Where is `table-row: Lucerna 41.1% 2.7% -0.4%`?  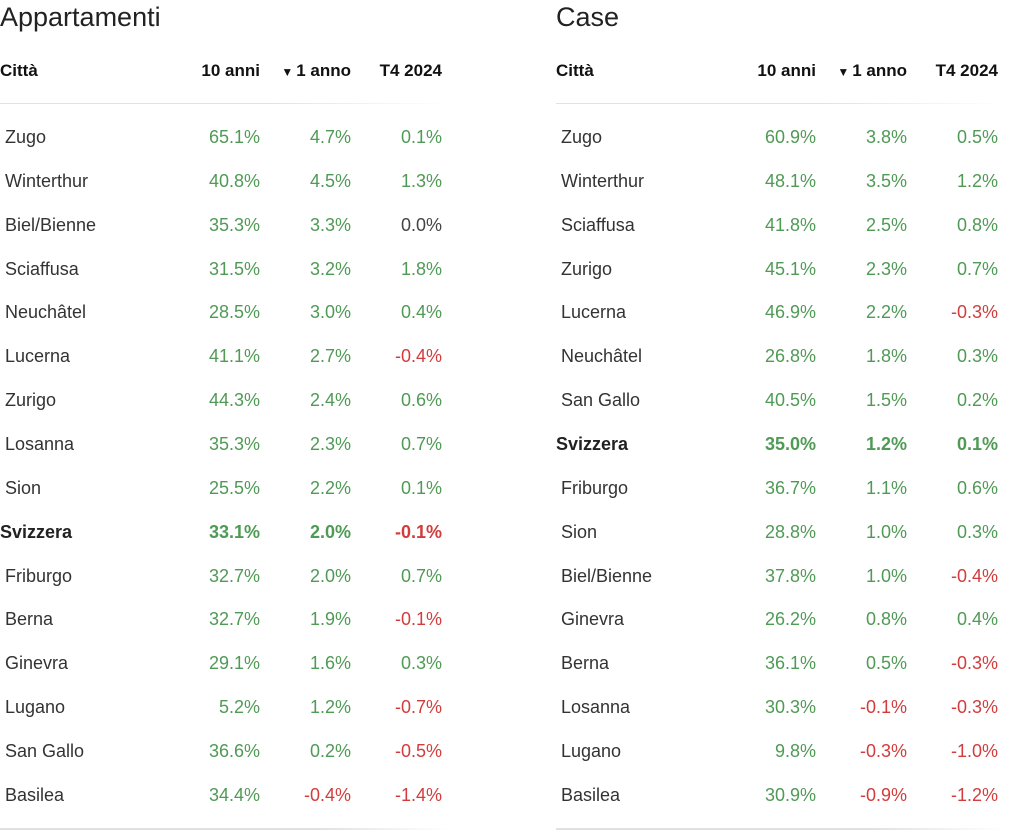
table-row: Lucerna 41.1% 2.7% -0.4% is located at coordinates (224, 356).